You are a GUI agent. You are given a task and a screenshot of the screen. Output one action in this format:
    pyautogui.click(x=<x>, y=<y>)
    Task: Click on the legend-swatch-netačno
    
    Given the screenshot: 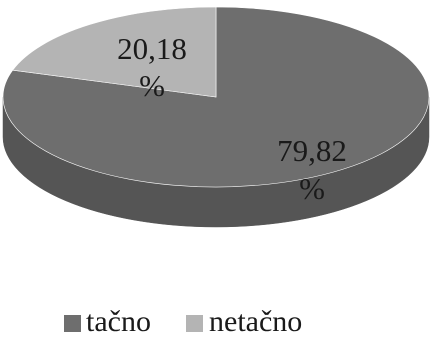 What is the action you would take?
    pyautogui.click(x=194, y=323)
    